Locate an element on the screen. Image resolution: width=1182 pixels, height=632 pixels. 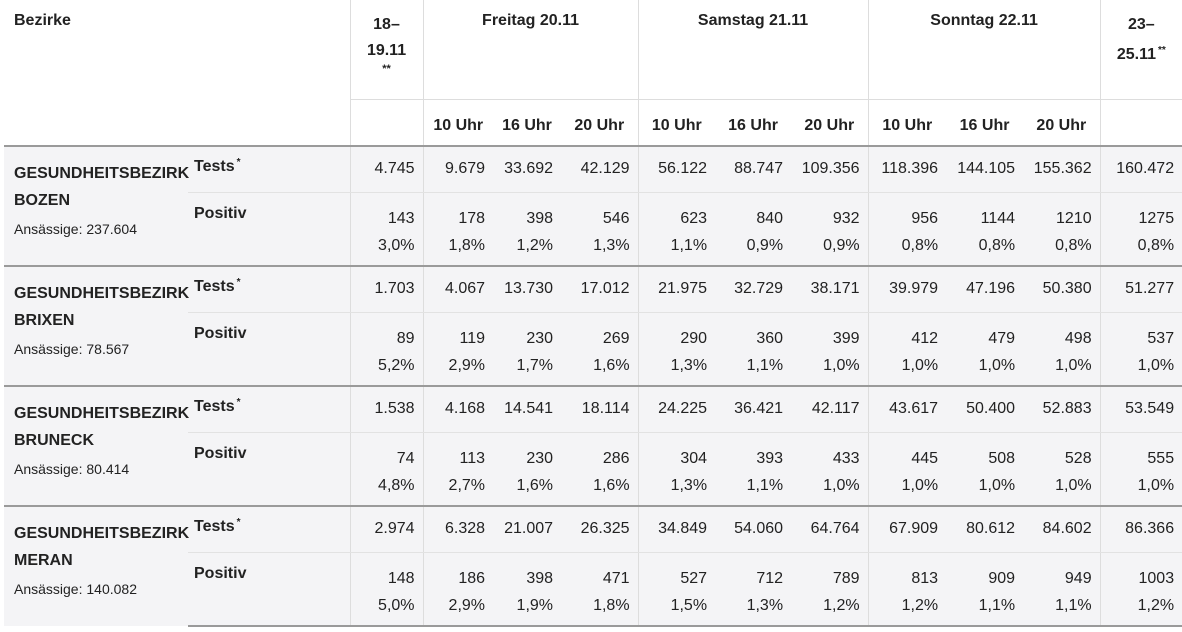
tests-value: 17.012 is located at coordinates (600, 289).